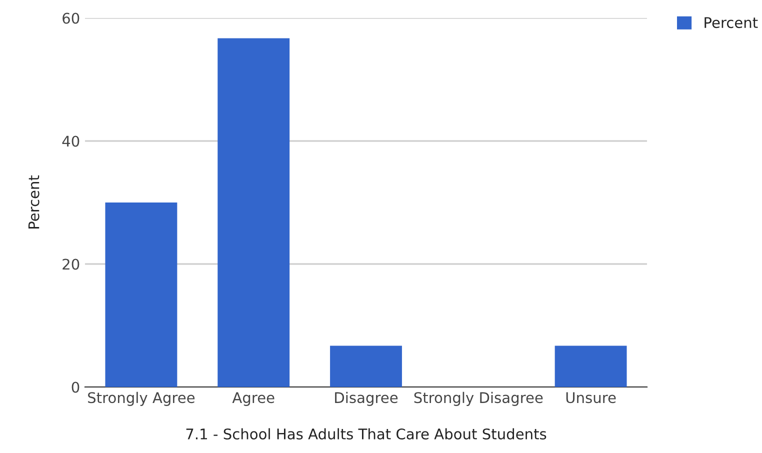  I want to click on x-tick-label: Agree, so click(253, 399).